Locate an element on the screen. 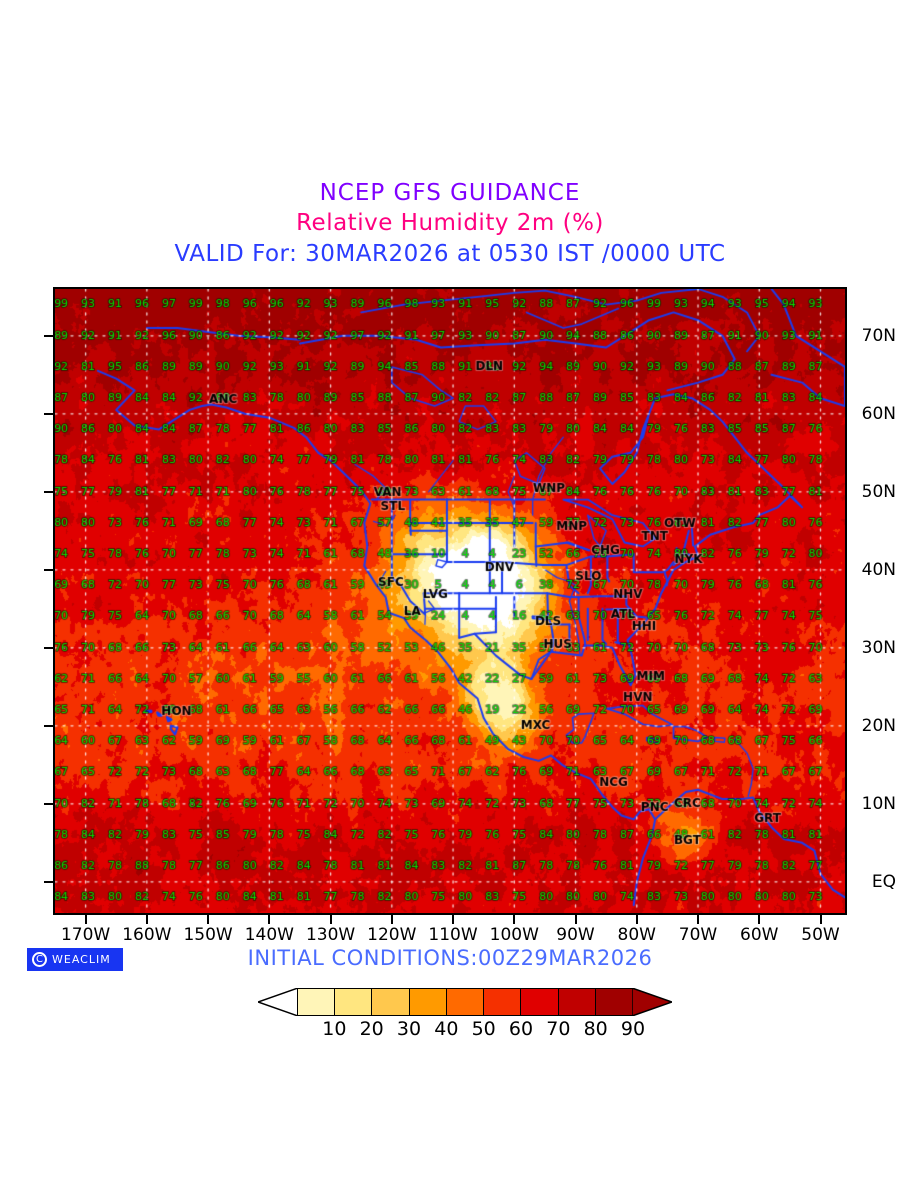  initial-conditions-label: INITIAL CONDITIONS:00Z29MAR2026 is located at coordinates (450, 958).